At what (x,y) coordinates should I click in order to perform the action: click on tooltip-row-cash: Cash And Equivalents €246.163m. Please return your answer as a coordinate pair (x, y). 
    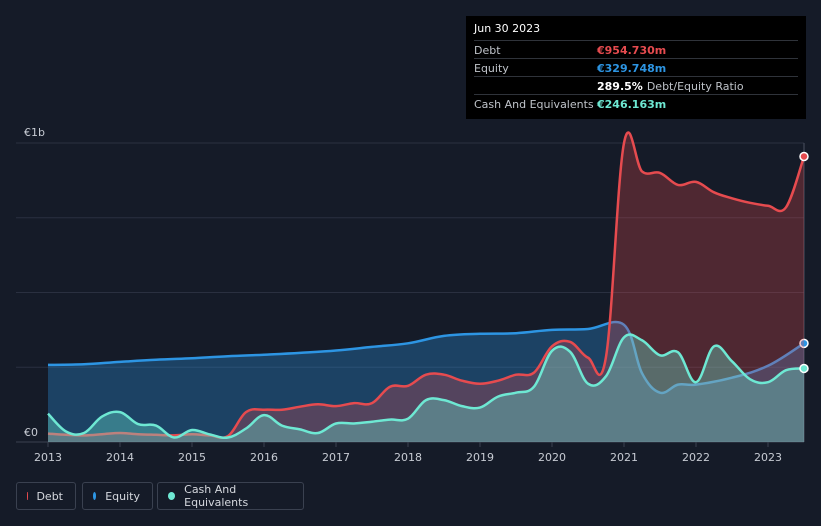
    Looking at the image, I should click on (636, 103).